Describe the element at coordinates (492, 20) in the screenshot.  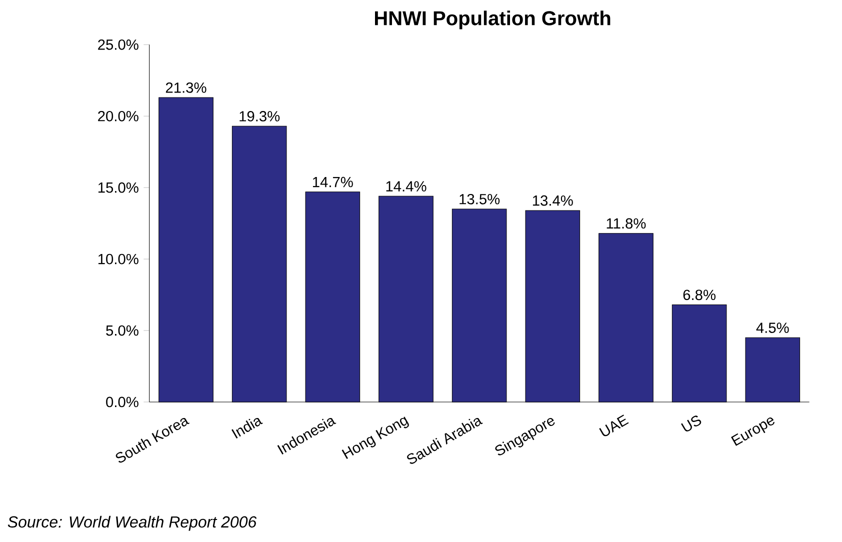
I see `chart-title: HNWI Population Growth` at that location.